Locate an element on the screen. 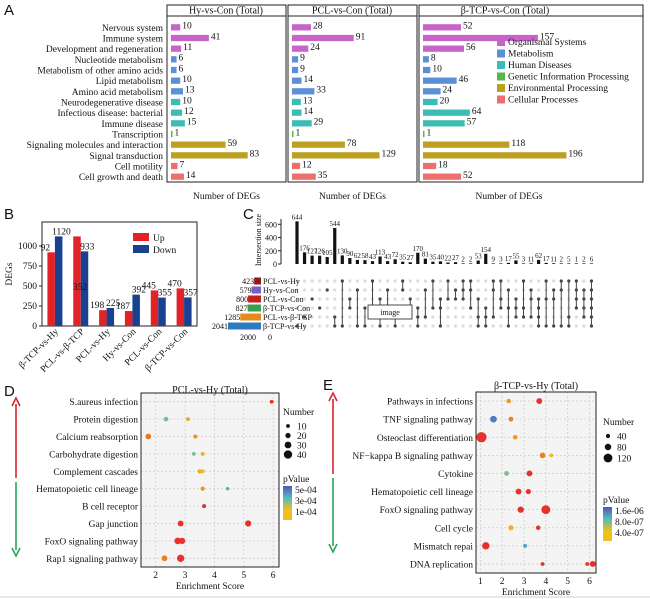  category-label: Gap junction is located at coordinates (114, 525).